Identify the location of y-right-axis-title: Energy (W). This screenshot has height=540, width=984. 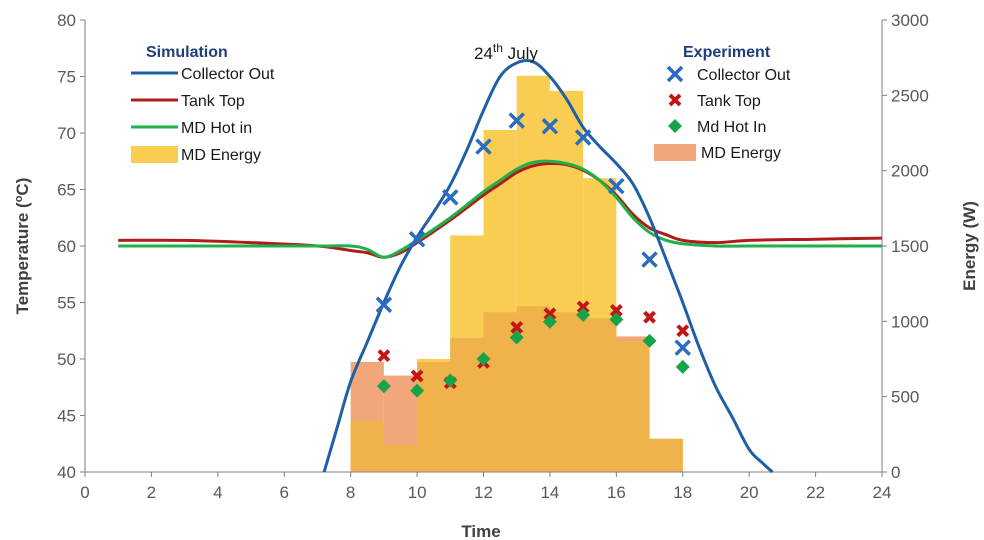
(969, 246).